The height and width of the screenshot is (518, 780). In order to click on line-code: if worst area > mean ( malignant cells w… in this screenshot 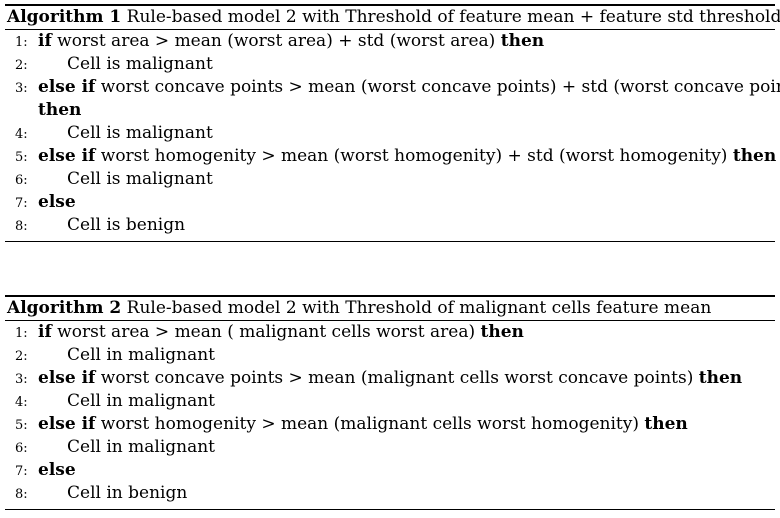, I will do `click(281, 332)`.